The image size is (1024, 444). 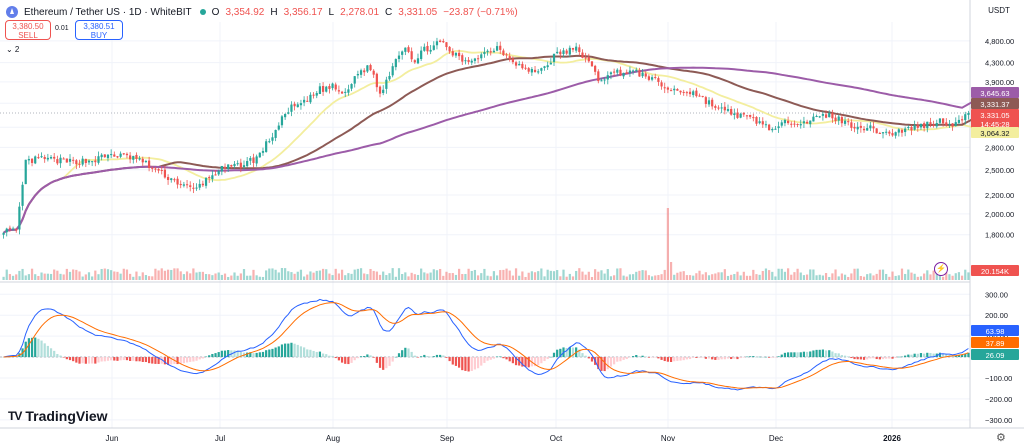 I want to click on gear-icon: ⚙, so click(x=1001, y=438).